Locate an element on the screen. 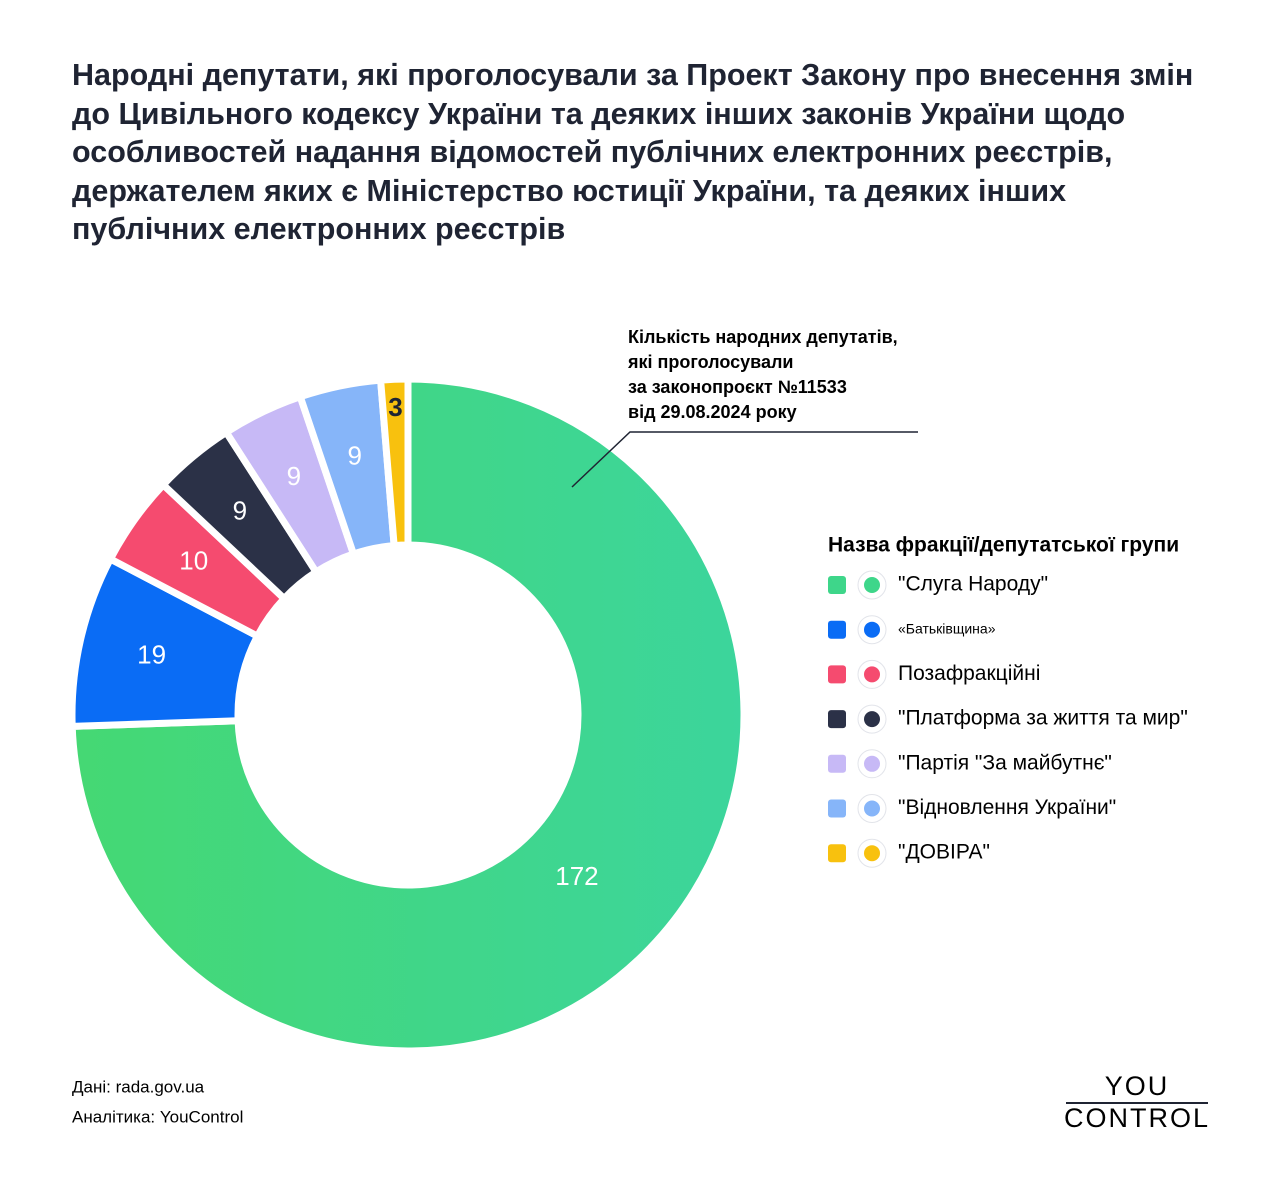 This screenshot has width=1280, height=1186. leader-line is located at coordinates (744, 459).